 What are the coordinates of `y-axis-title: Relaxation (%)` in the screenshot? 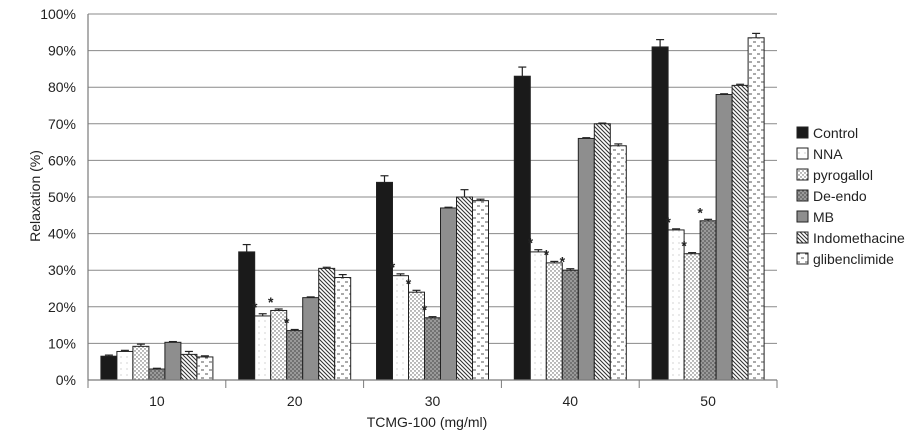 It's located at (35, 196).